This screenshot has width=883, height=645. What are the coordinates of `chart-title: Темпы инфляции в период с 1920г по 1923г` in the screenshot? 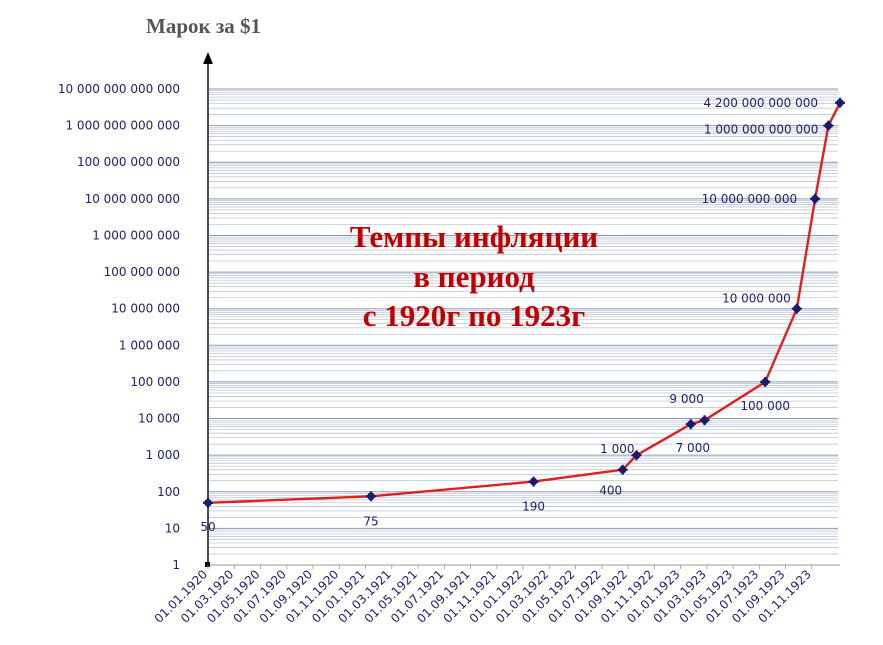 It's located at (474, 276).